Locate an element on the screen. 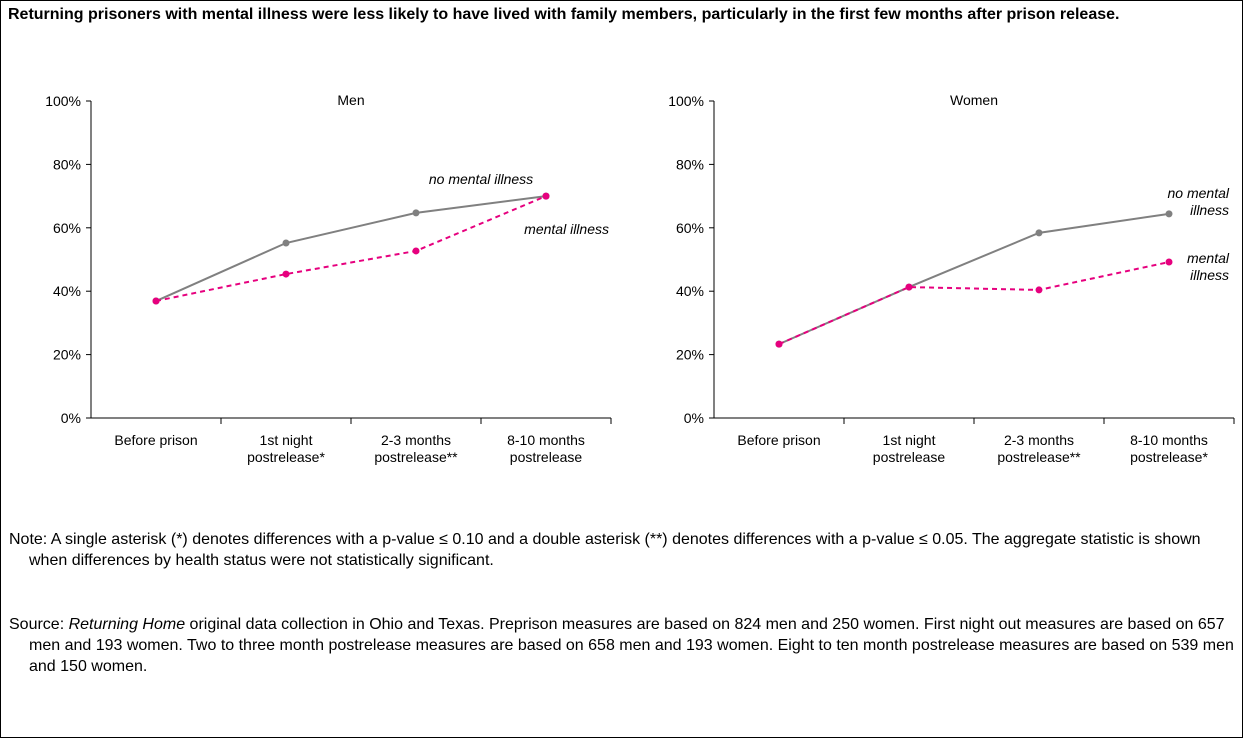 The image size is (1243, 738). x-tick-label: 1st night postrelease* is located at coordinates (286, 448).